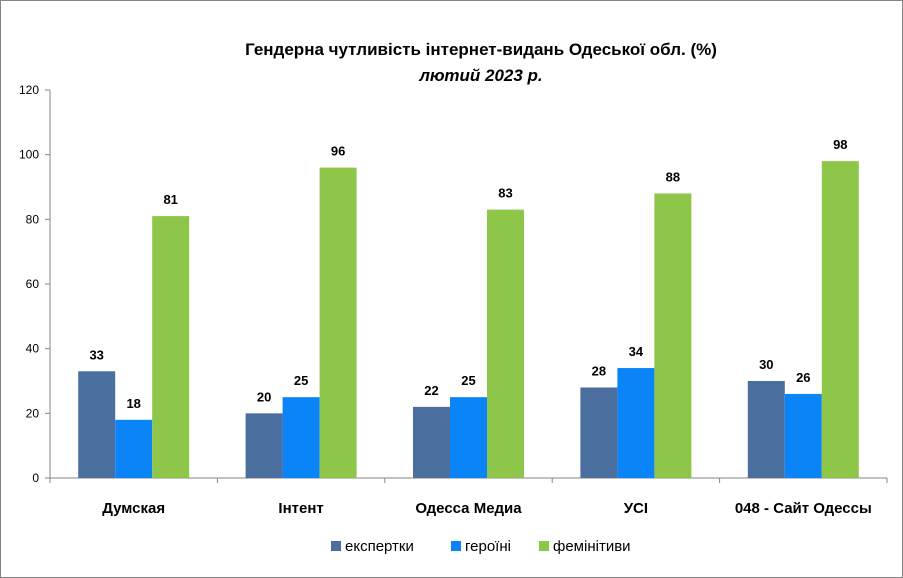 This screenshot has height=578, width=903. What do you see at coordinates (264, 396) in the screenshot?
I see `data-label: 20` at bounding box center [264, 396].